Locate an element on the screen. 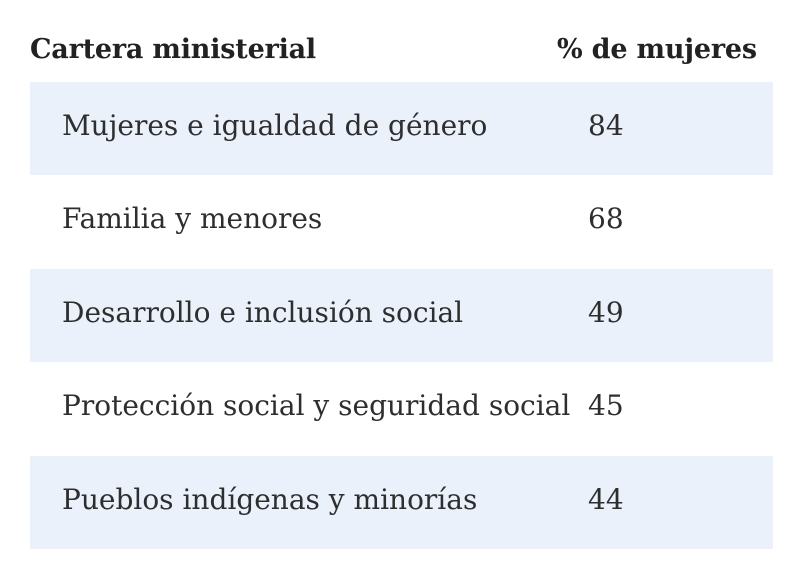  table-row: Protección social y seguridad social 45 is located at coordinates (401, 408).